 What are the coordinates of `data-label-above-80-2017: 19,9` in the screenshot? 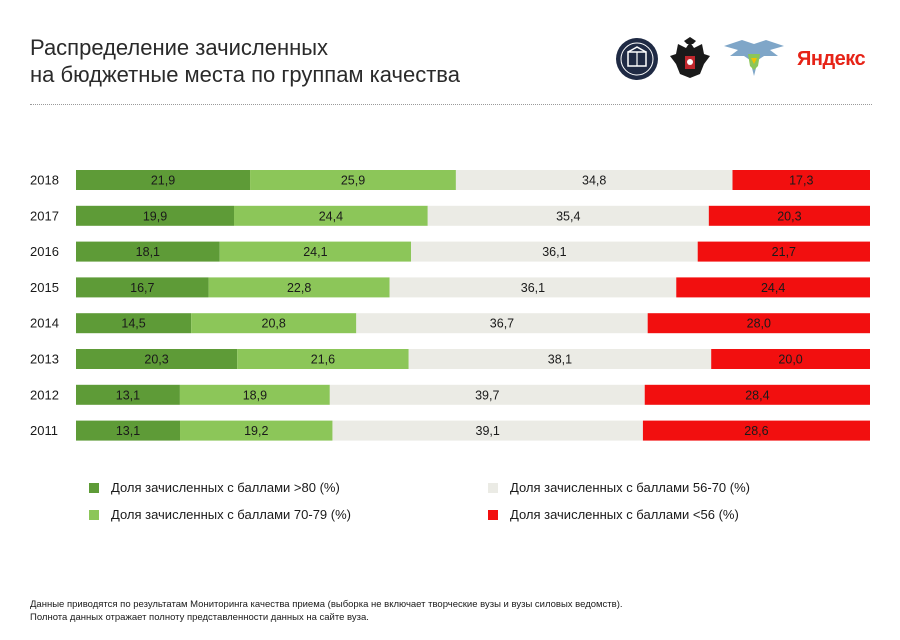 It's located at (155, 216).